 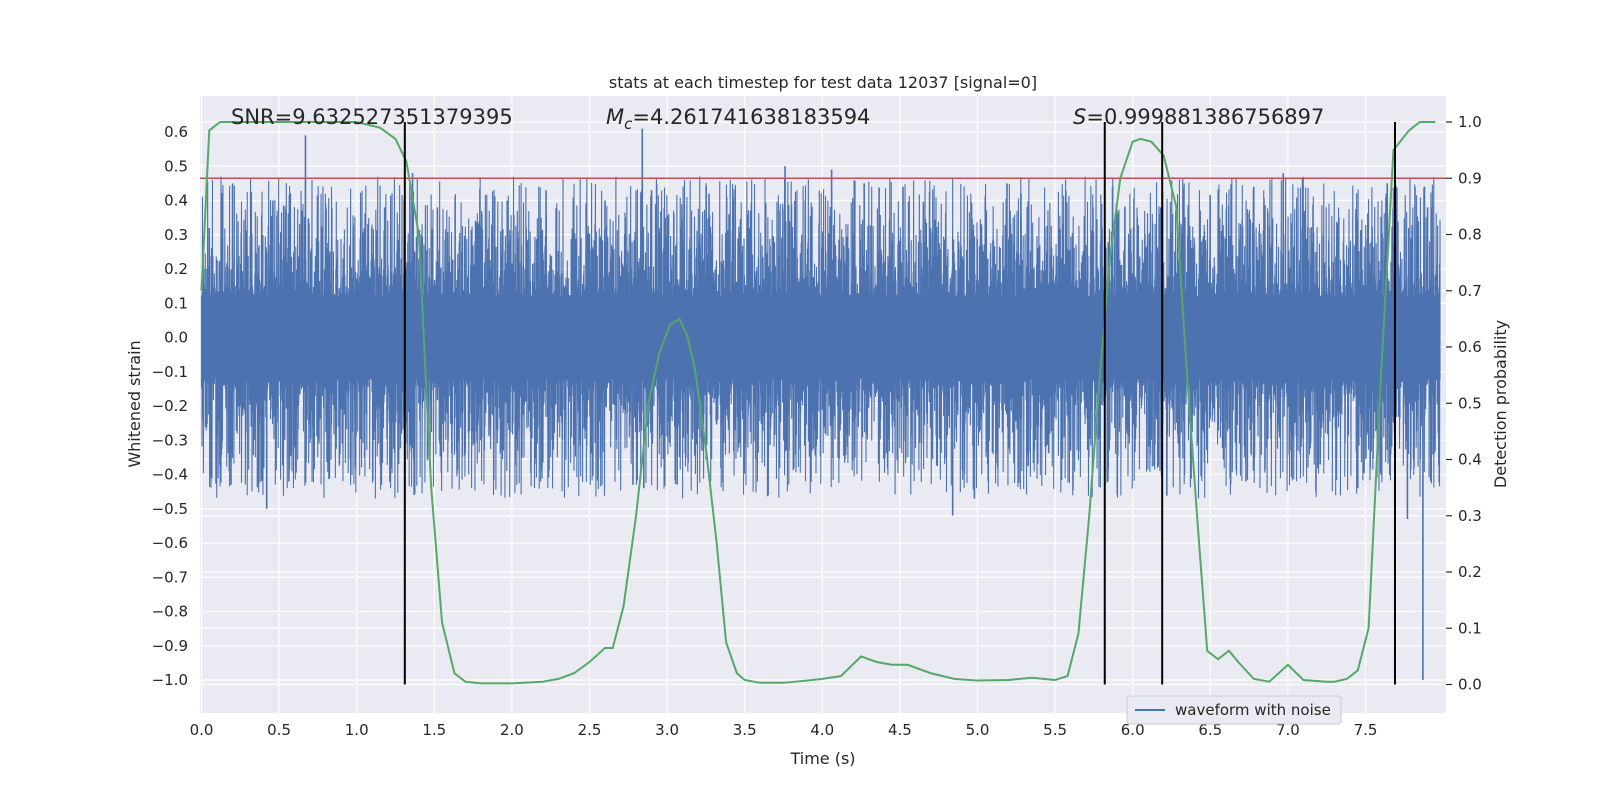 What do you see at coordinates (1470, 403) in the screenshot?
I see `y2-tick-label: 0.5` at bounding box center [1470, 403].